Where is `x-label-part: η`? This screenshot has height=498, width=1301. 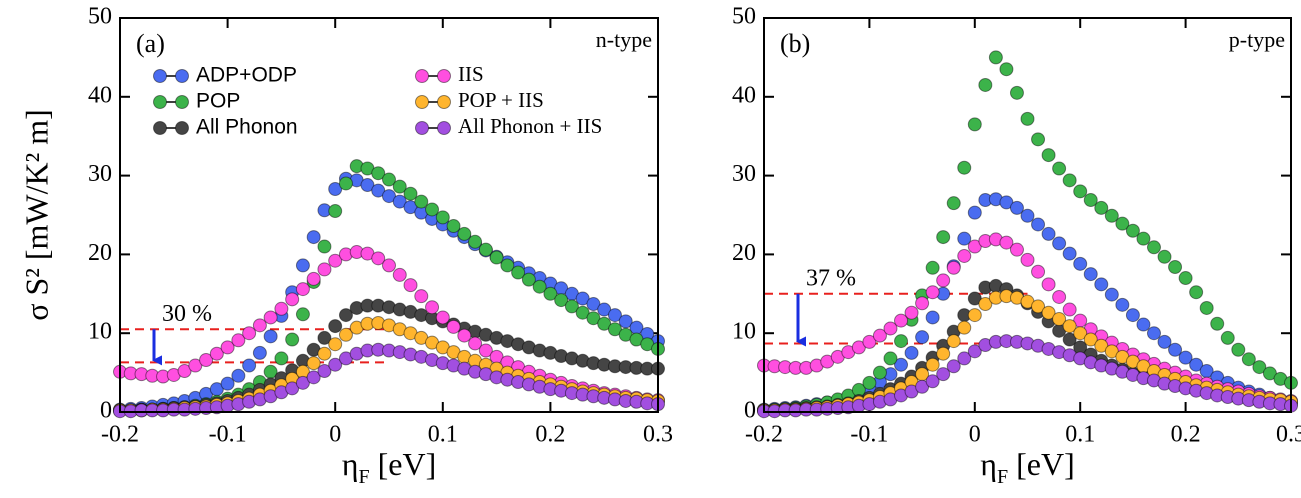 x-label-part: η is located at coordinates (350, 464).